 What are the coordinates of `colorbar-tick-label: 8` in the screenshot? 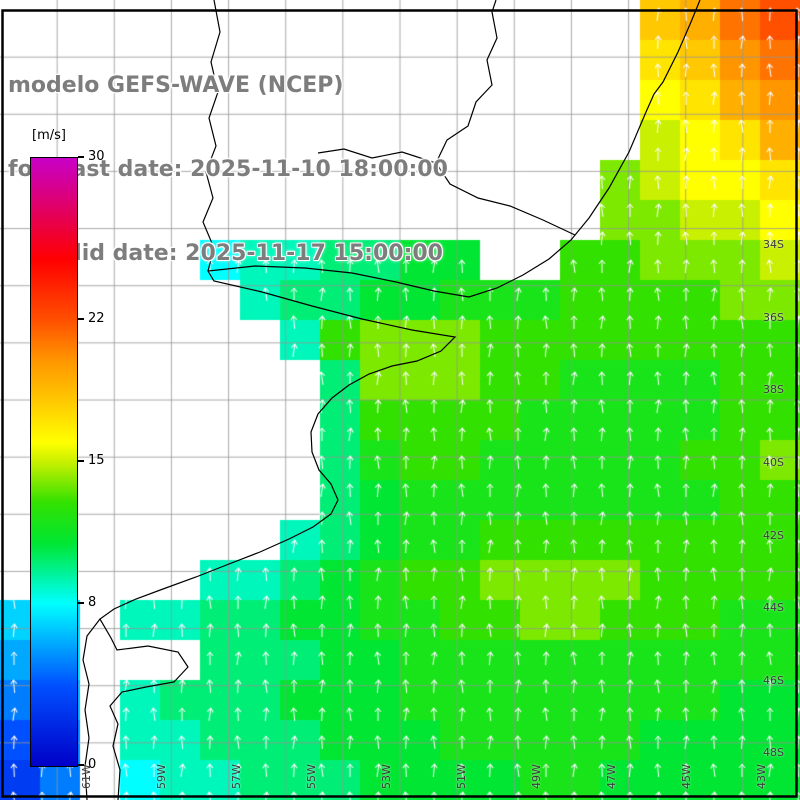 It's located at (92, 602).